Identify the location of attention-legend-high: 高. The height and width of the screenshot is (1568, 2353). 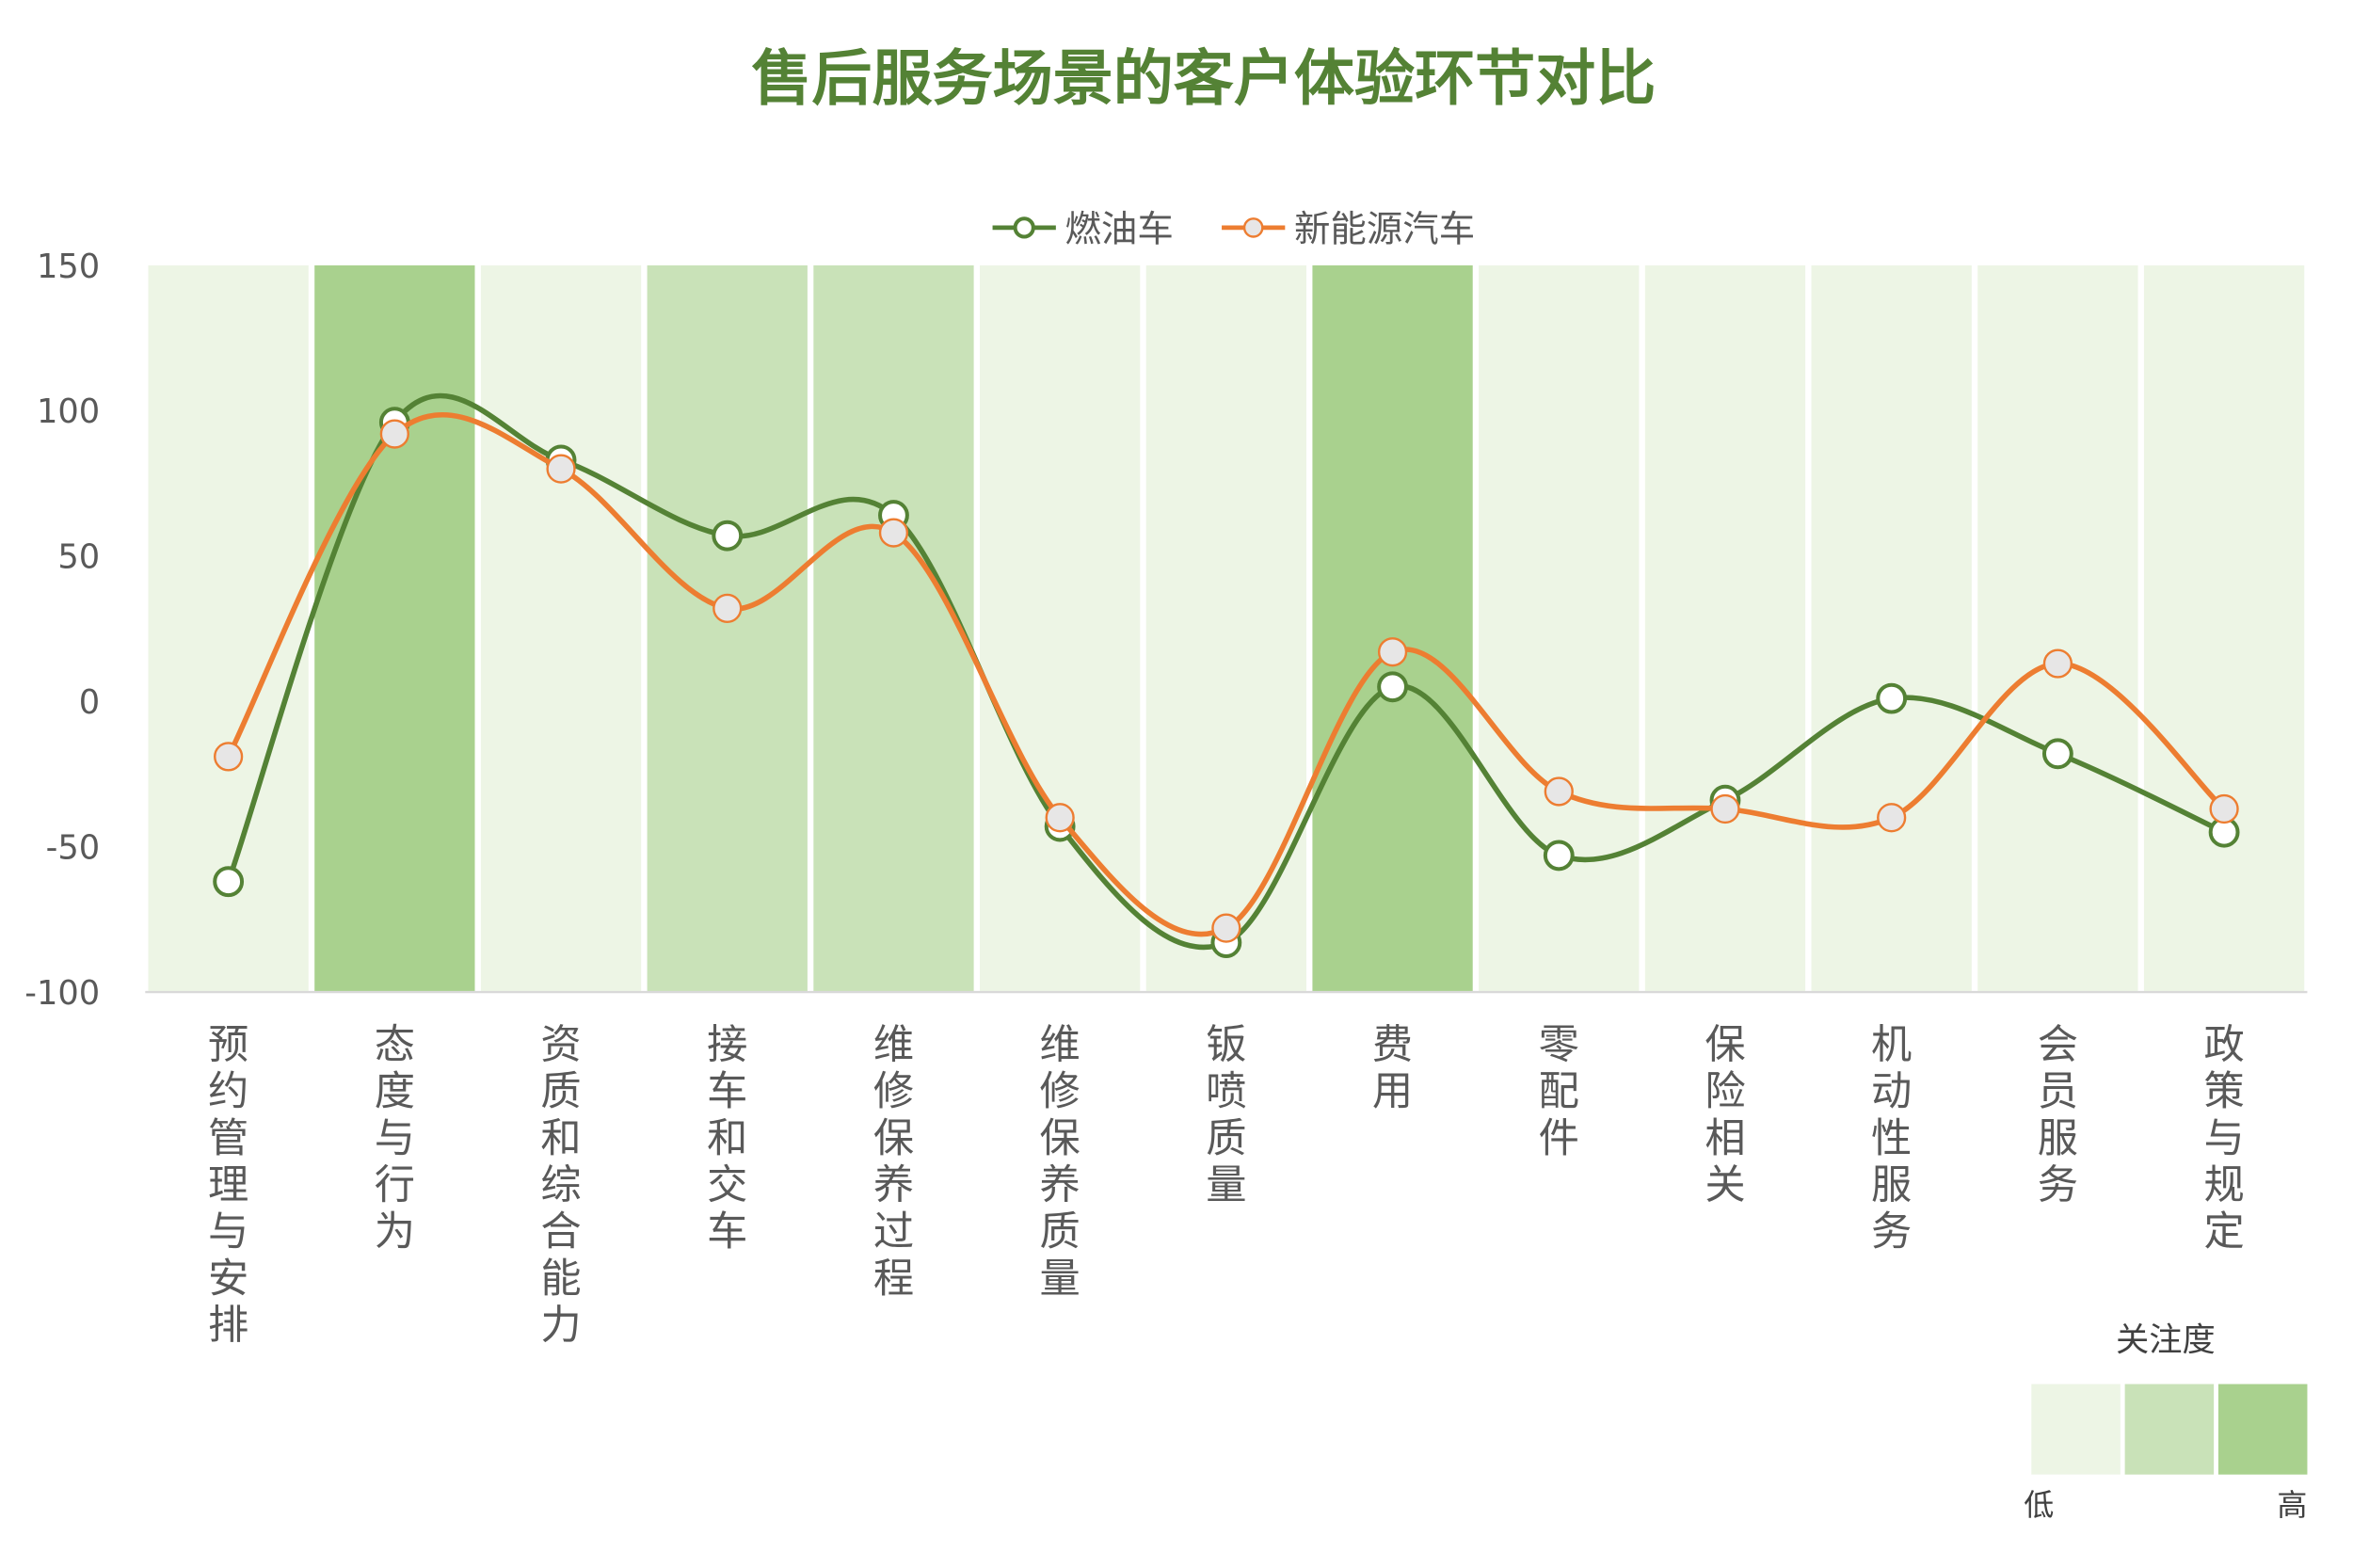
(2292, 1505).